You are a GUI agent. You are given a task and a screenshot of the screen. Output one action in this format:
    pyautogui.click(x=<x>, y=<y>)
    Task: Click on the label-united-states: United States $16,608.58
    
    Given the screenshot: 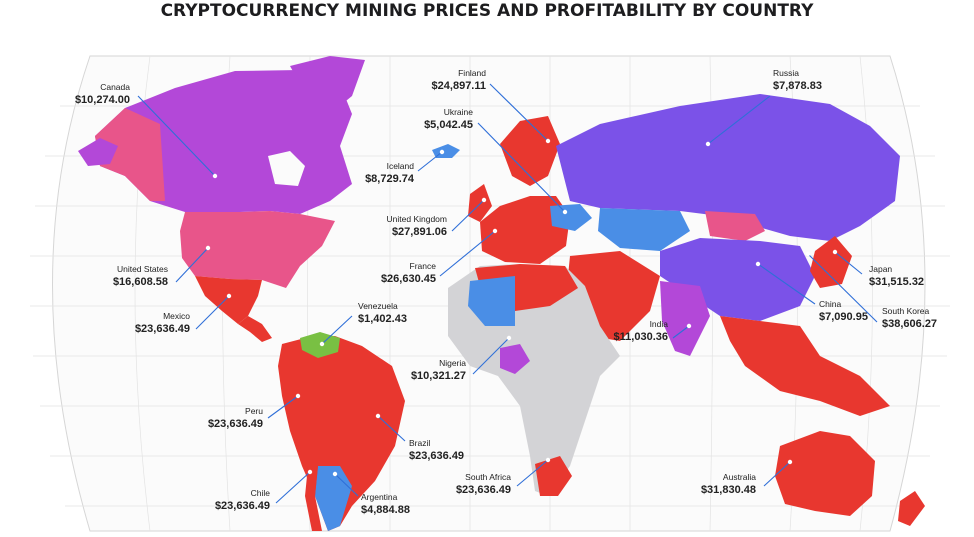 What is the action you would take?
    pyautogui.click(x=162, y=266)
    